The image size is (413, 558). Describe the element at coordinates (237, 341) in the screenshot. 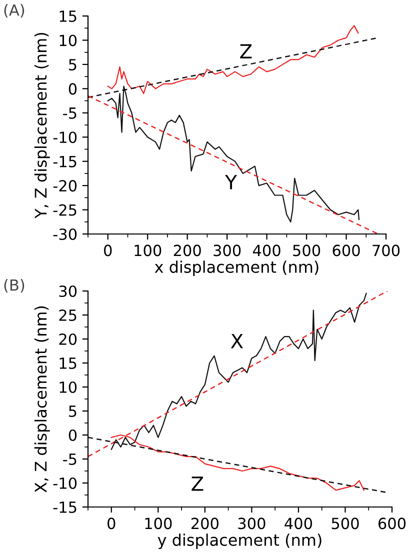

I see `annotation: X` at that location.